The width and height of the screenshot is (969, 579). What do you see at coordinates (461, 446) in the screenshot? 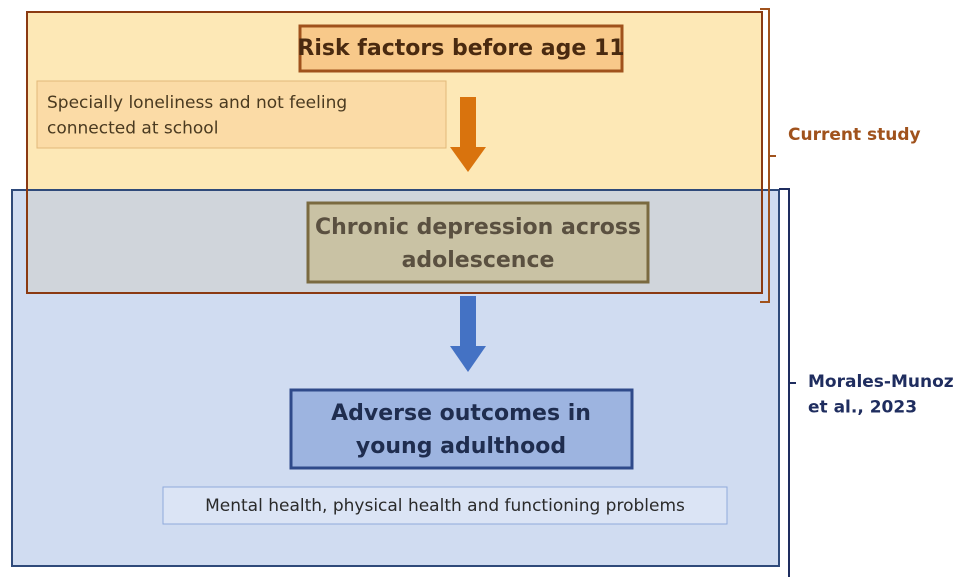
I see `text-line: young adulthood` at bounding box center [461, 446].